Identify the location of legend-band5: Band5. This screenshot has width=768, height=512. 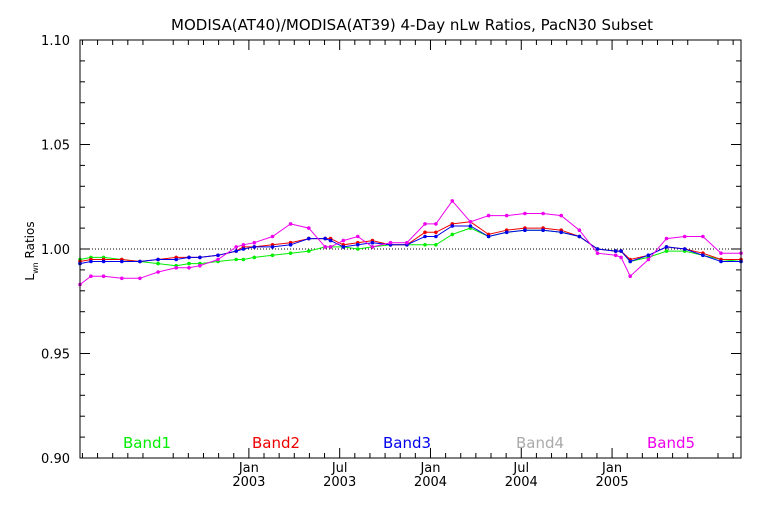
(671, 443).